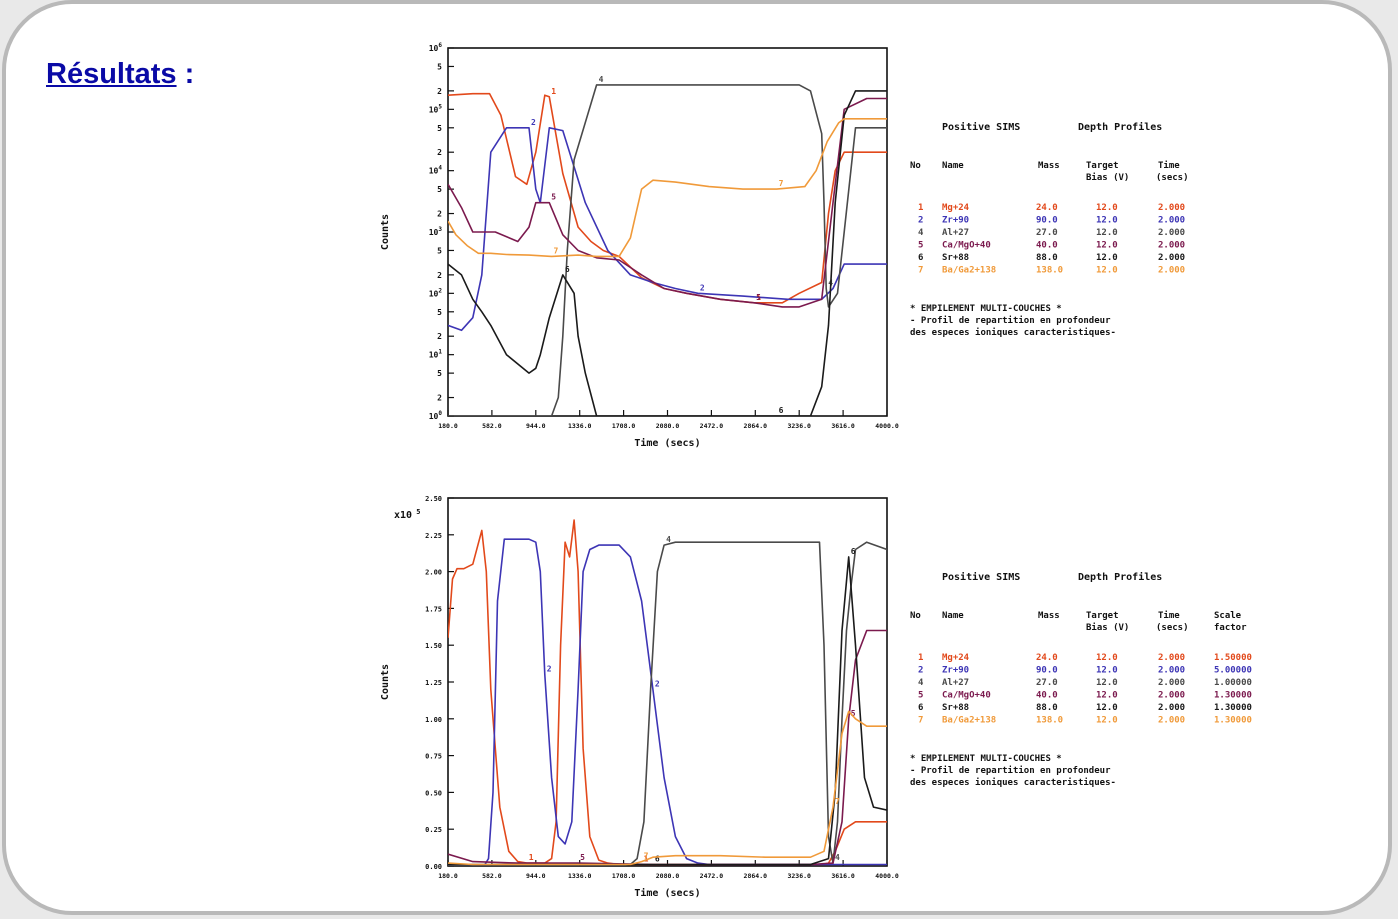  What do you see at coordinates (1102, 166) in the screenshot?
I see `legend-col-target: Target` at bounding box center [1102, 166].